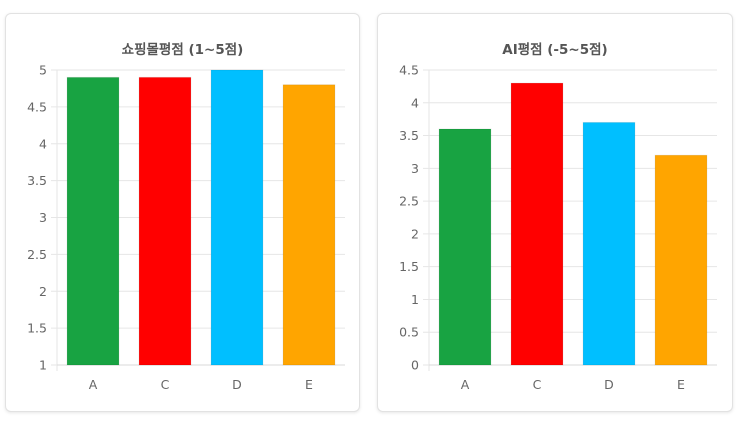 The width and height of the screenshot is (743, 426). What do you see at coordinates (415, 365) in the screenshot?
I see `y-tick-label: 0` at bounding box center [415, 365].